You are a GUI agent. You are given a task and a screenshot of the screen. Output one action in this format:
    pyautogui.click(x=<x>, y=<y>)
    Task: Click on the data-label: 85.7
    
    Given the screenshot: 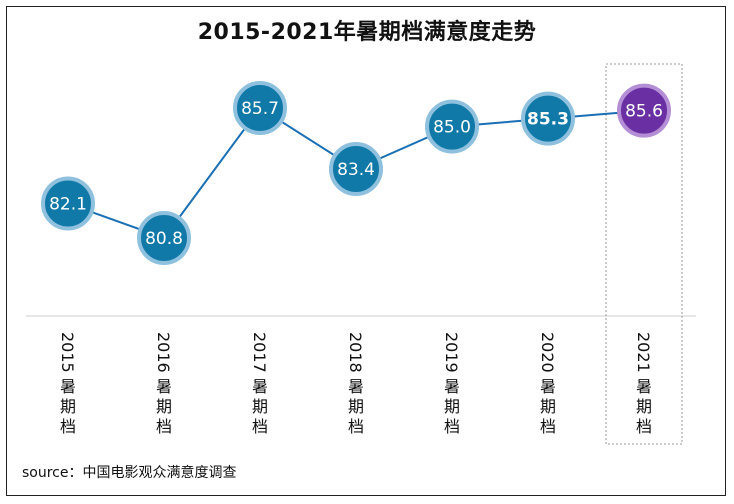 What is the action you would take?
    pyautogui.click(x=260, y=109)
    